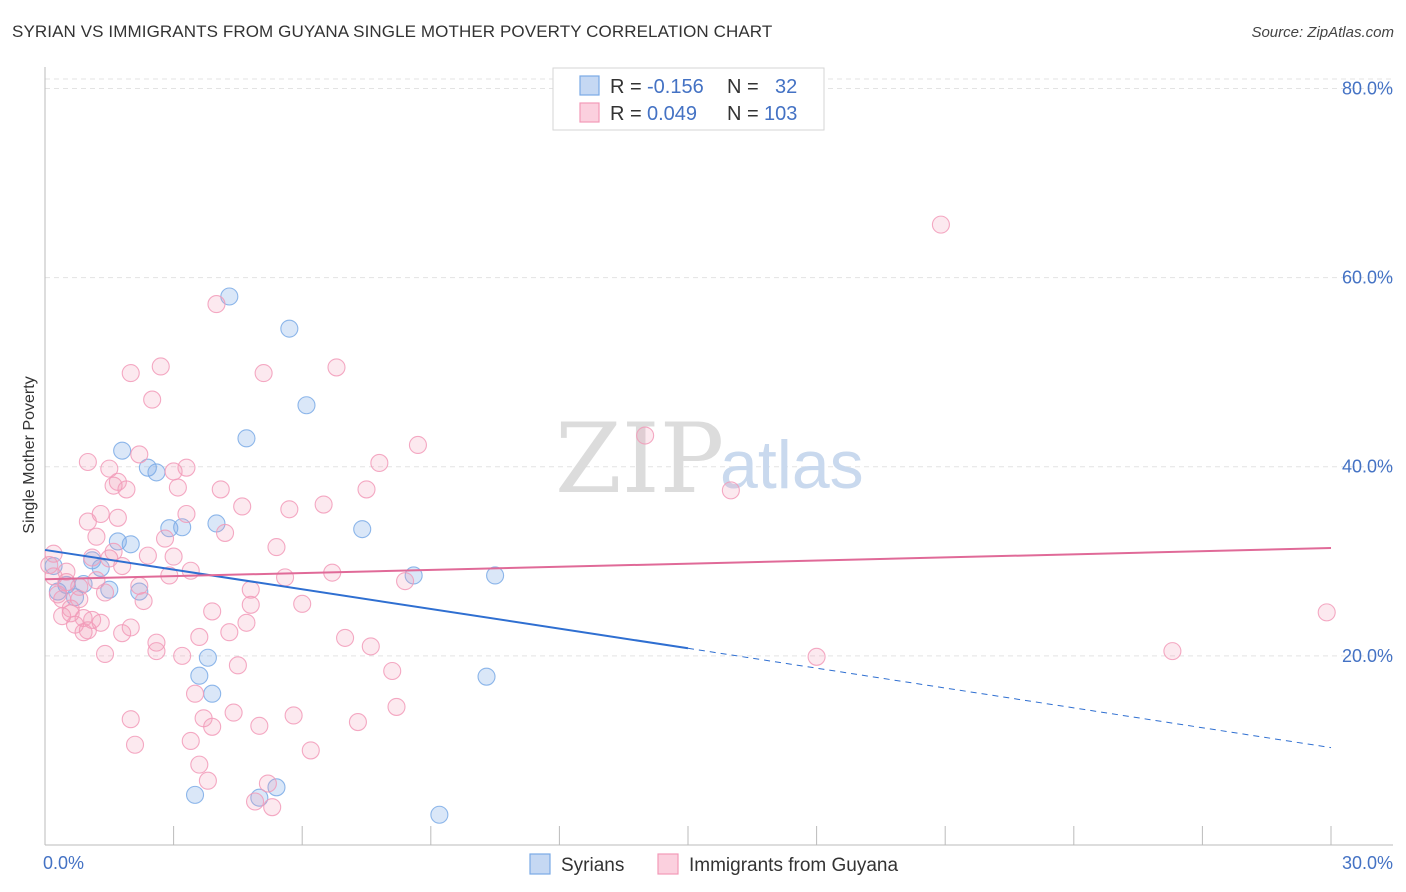 The width and height of the screenshot is (1406, 892). I want to click on bottom-legend: Syrians Immigrants from Guyana, so click(713, 864).